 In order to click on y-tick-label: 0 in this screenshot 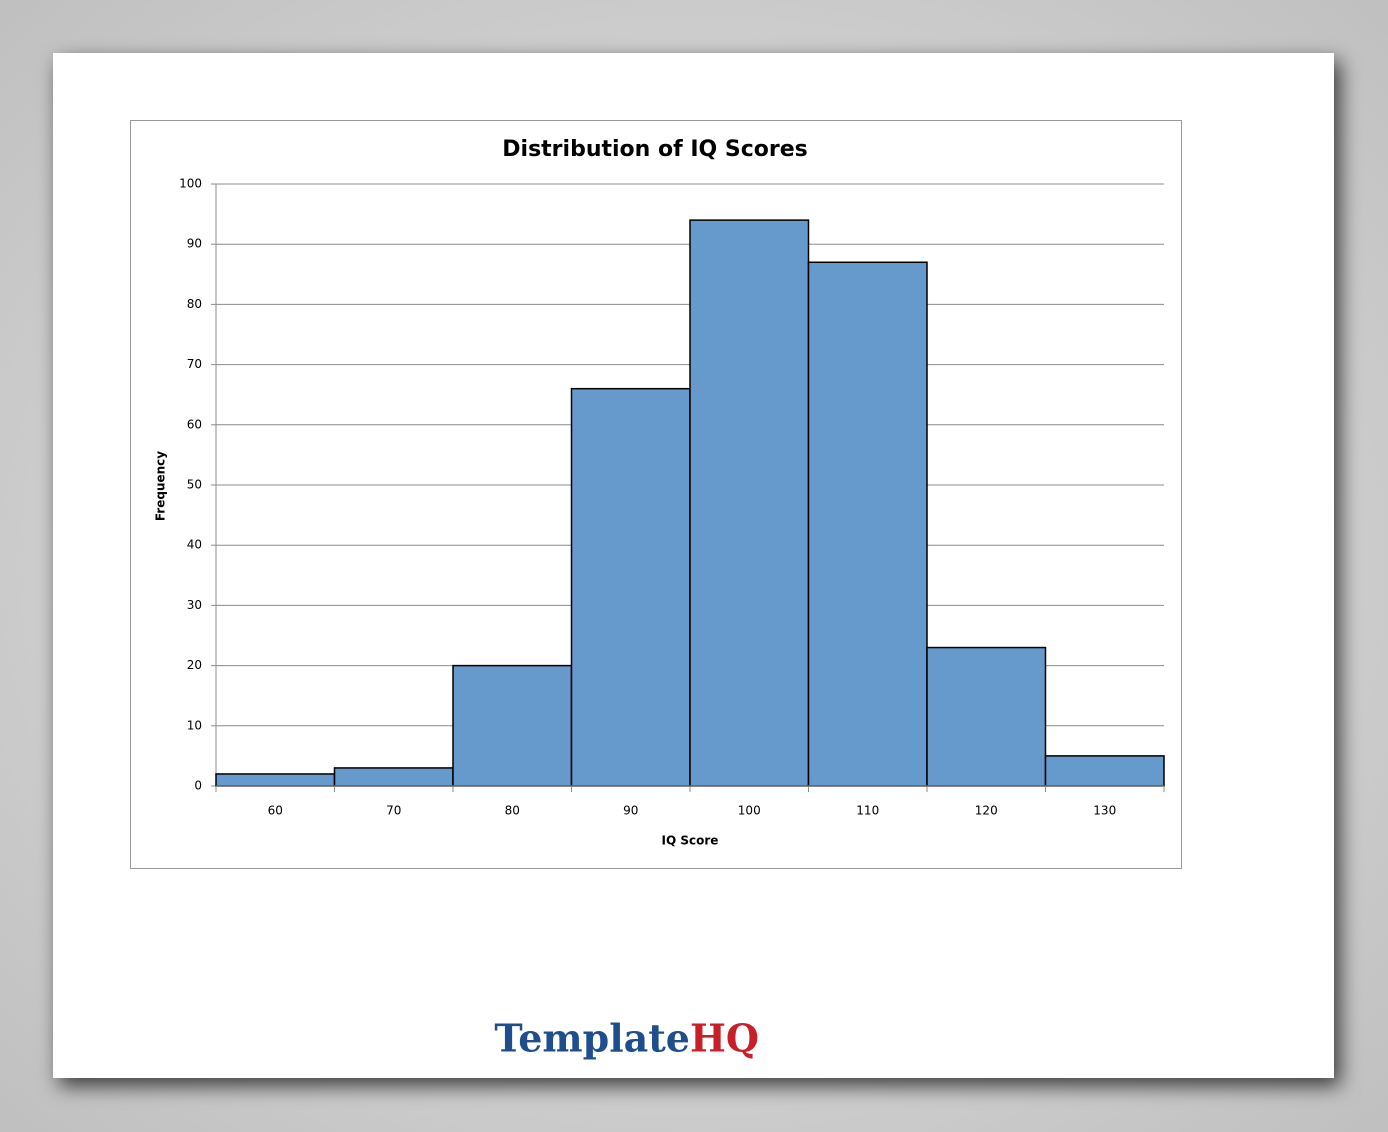, I will do `click(198, 786)`.